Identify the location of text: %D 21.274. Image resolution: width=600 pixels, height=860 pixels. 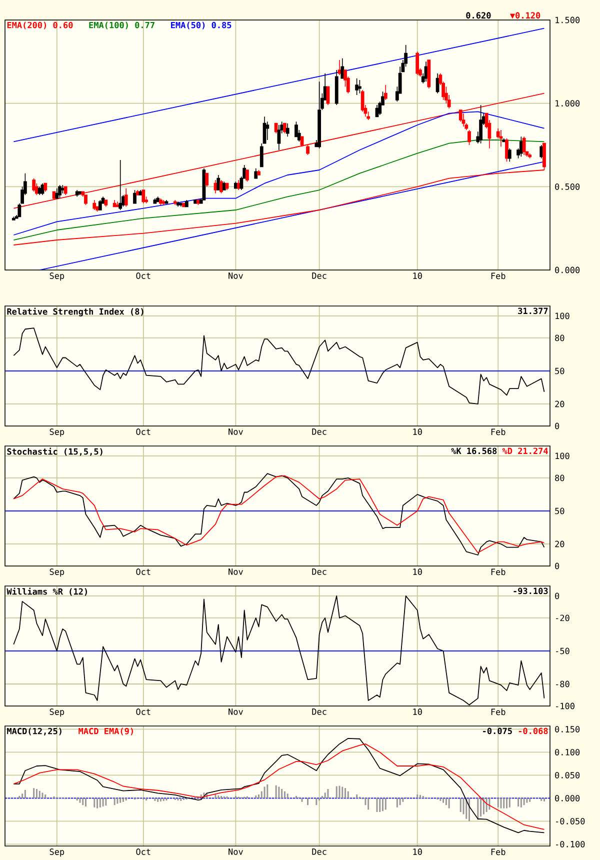
(525, 451).